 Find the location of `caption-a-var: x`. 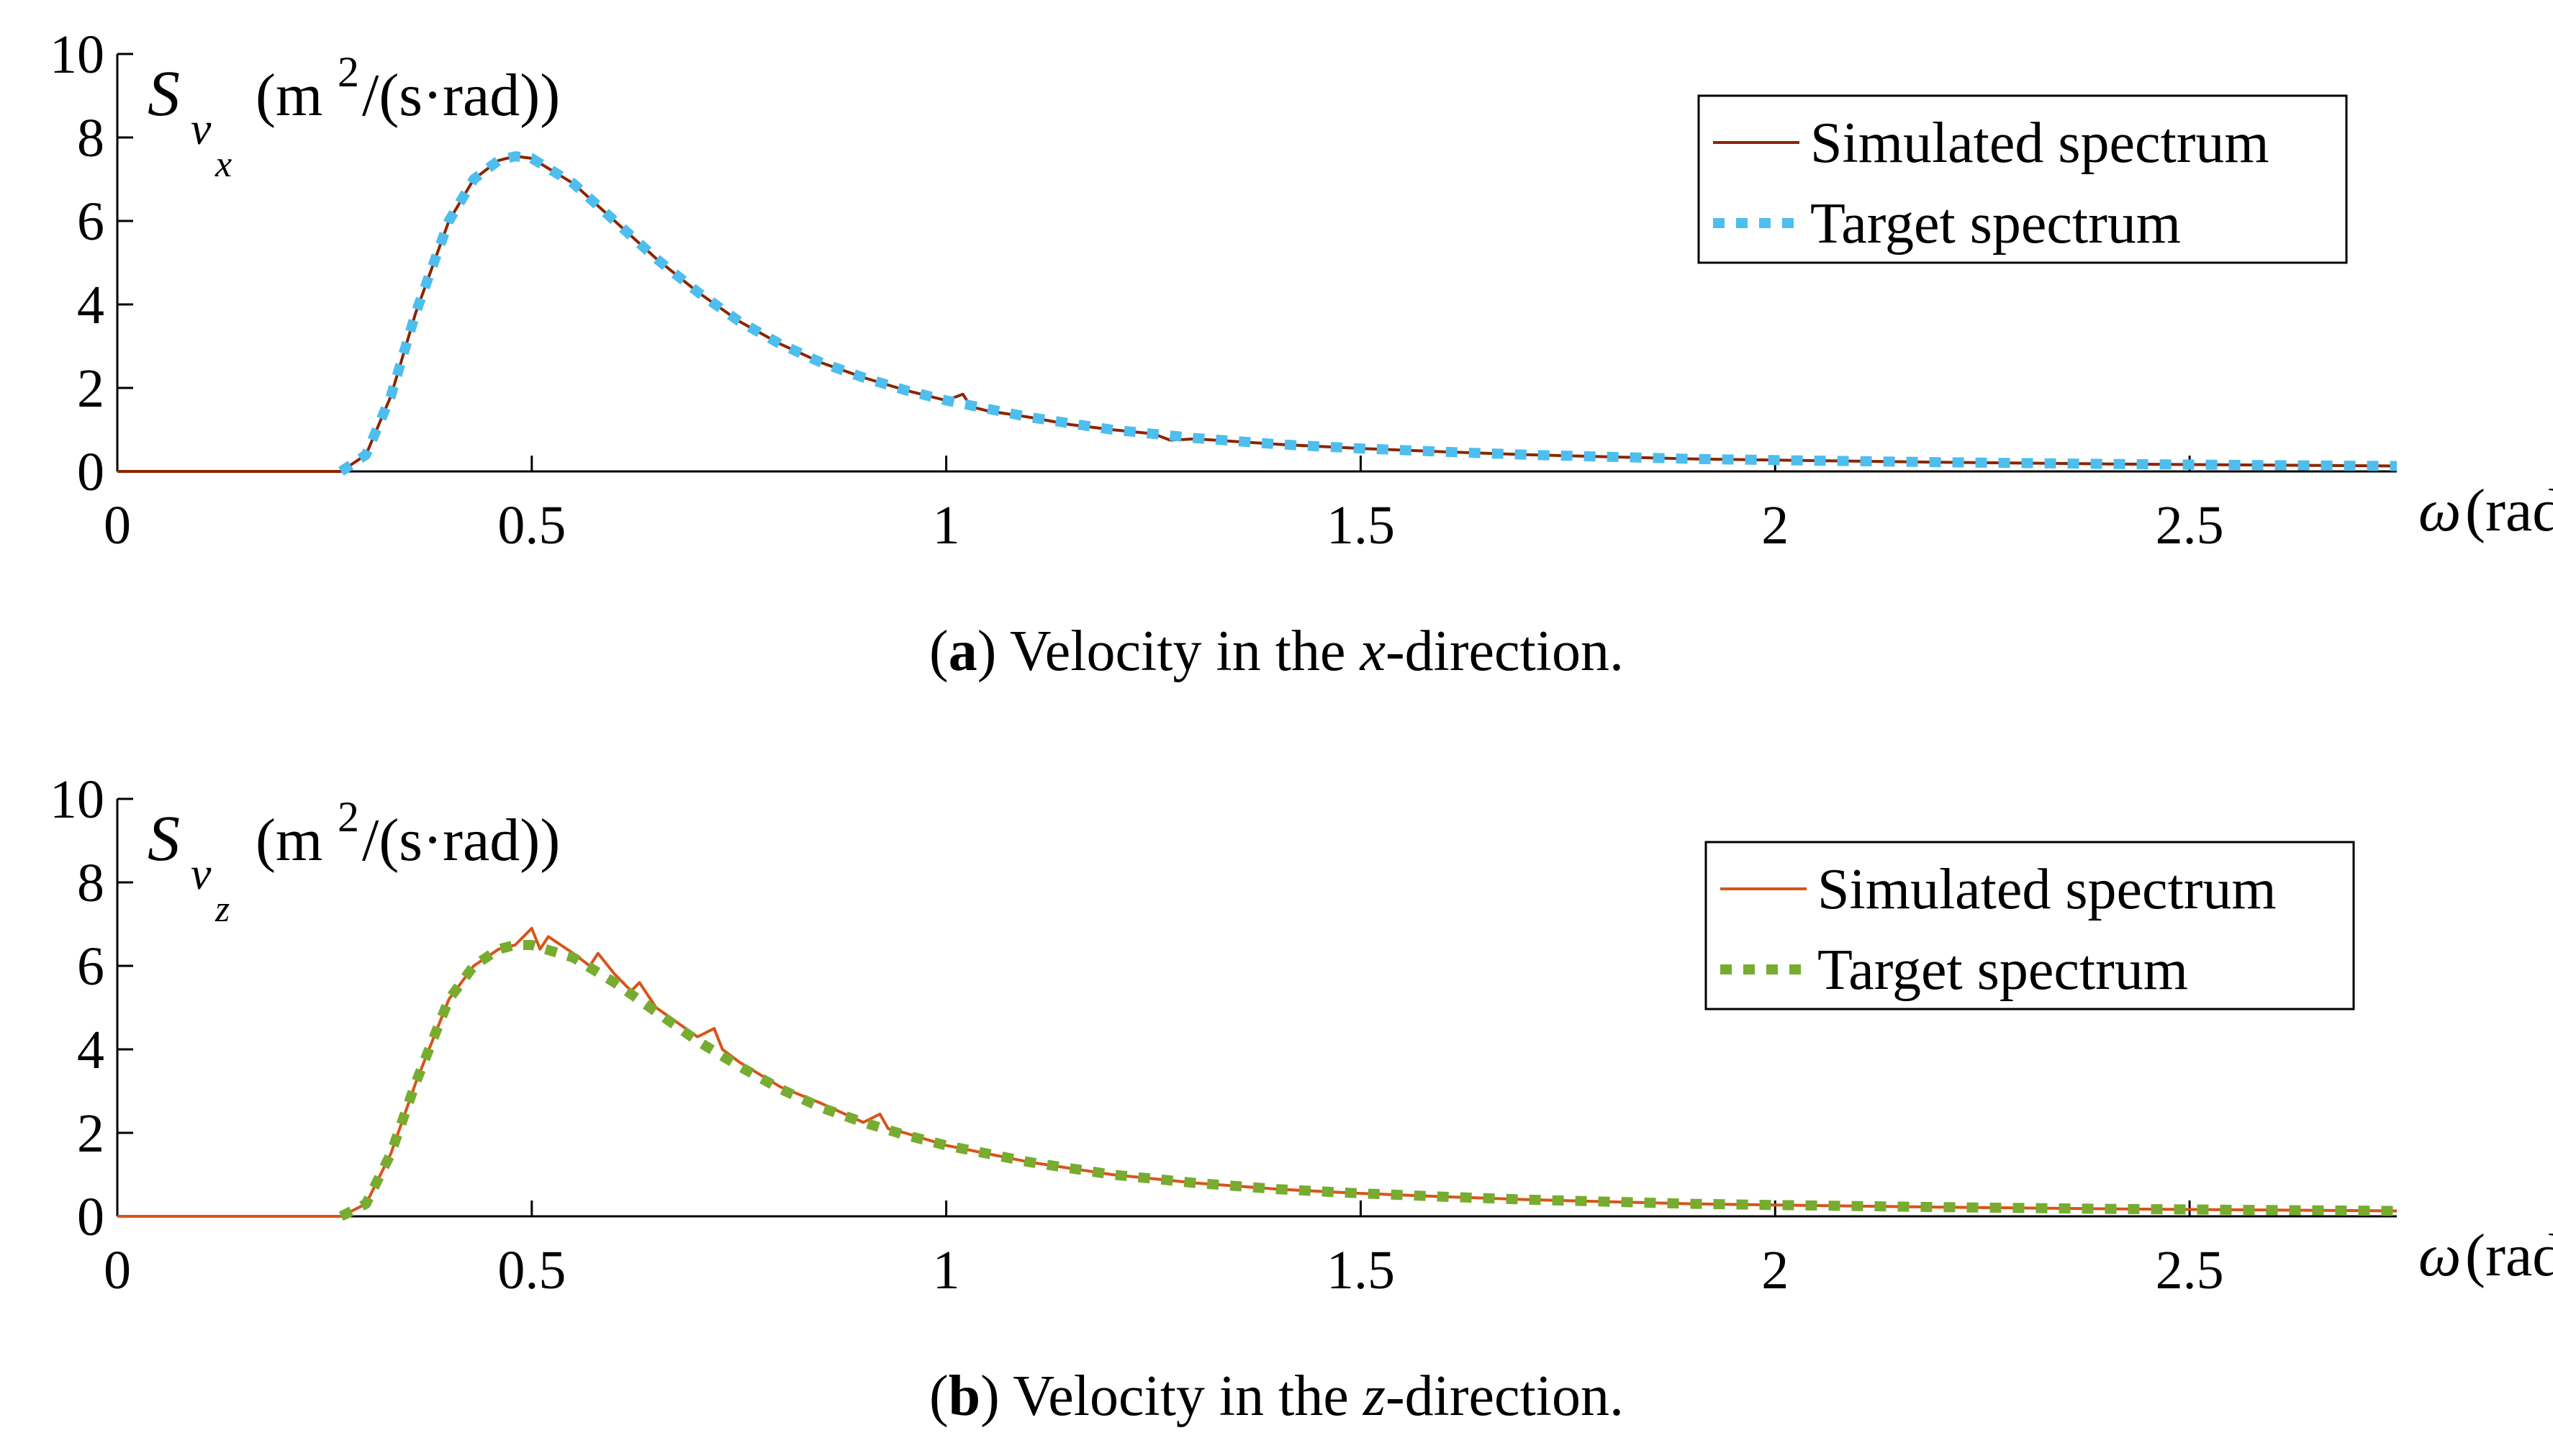

caption-a-var: x is located at coordinates (1373, 651).